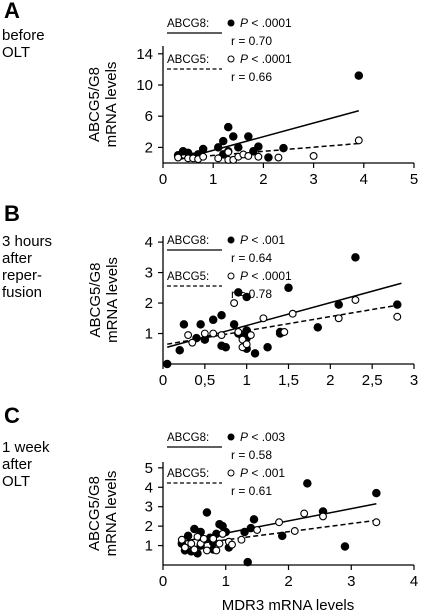  What do you see at coordinates (268, 135) in the screenshot?
I see `fit-line-abcg8` at bounding box center [268, 135].